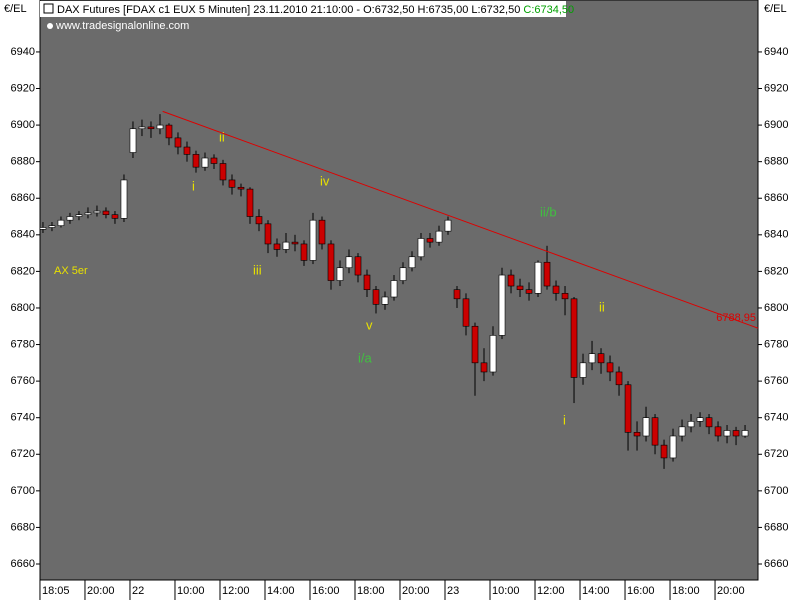 The width and height of the screenshot is (800, 600). I want to click on source-icon, so click(50, 26).